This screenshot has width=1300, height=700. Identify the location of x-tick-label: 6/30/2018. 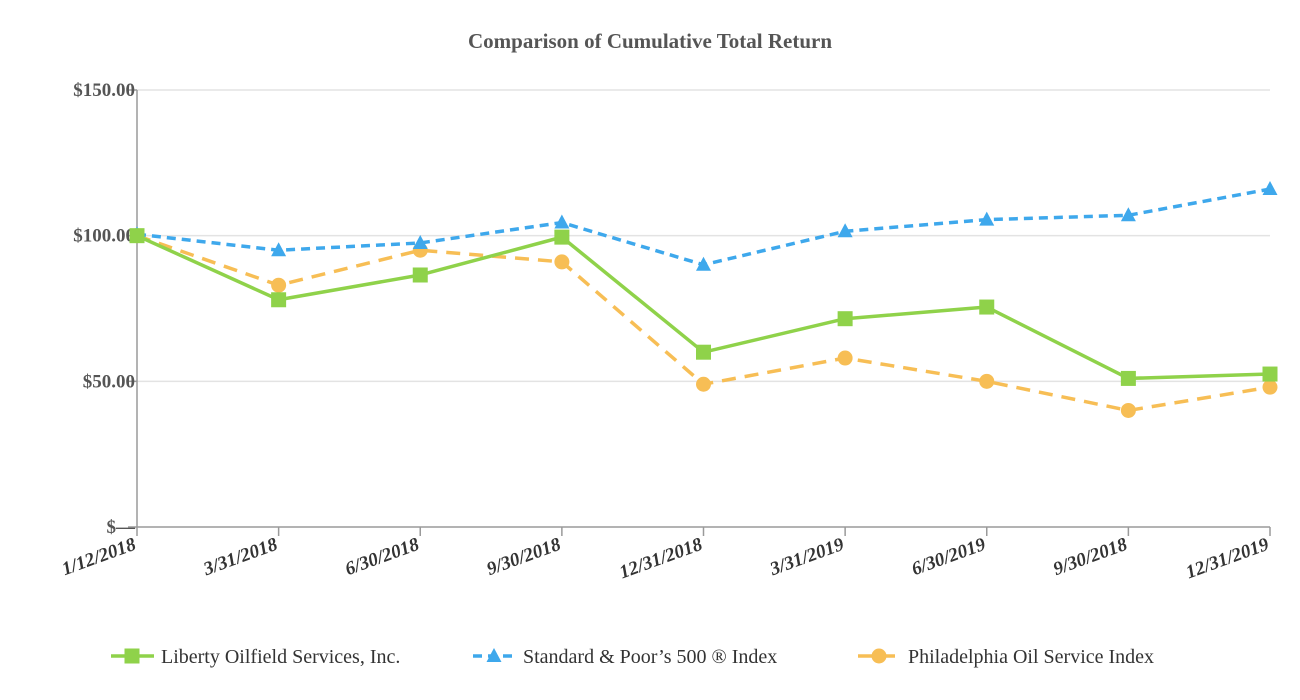
(382, 557).